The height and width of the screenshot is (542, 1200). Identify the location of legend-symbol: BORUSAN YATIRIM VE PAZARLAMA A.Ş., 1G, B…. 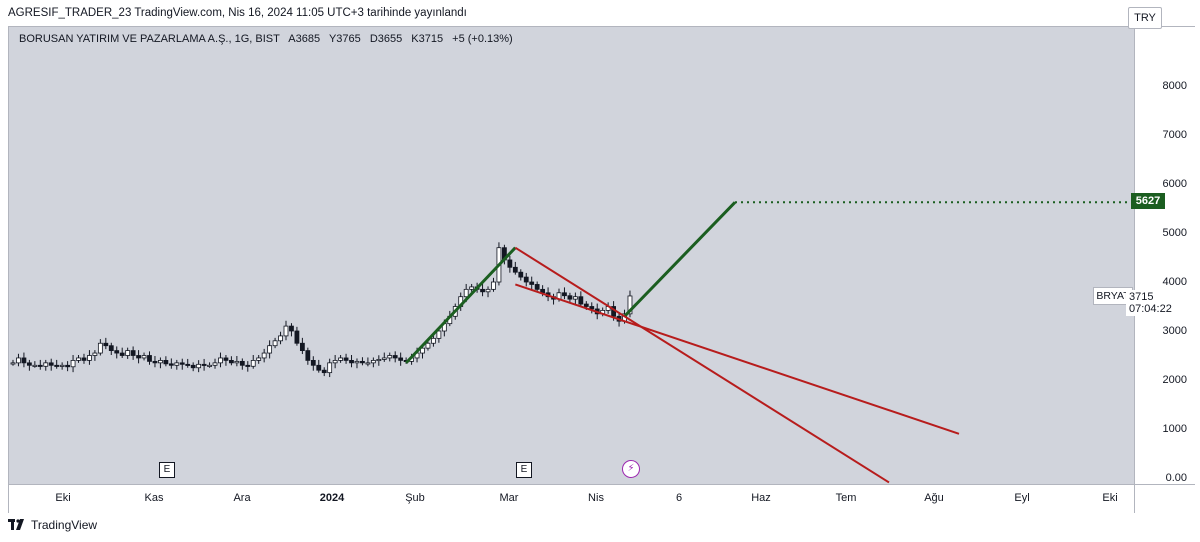
(149, 39).